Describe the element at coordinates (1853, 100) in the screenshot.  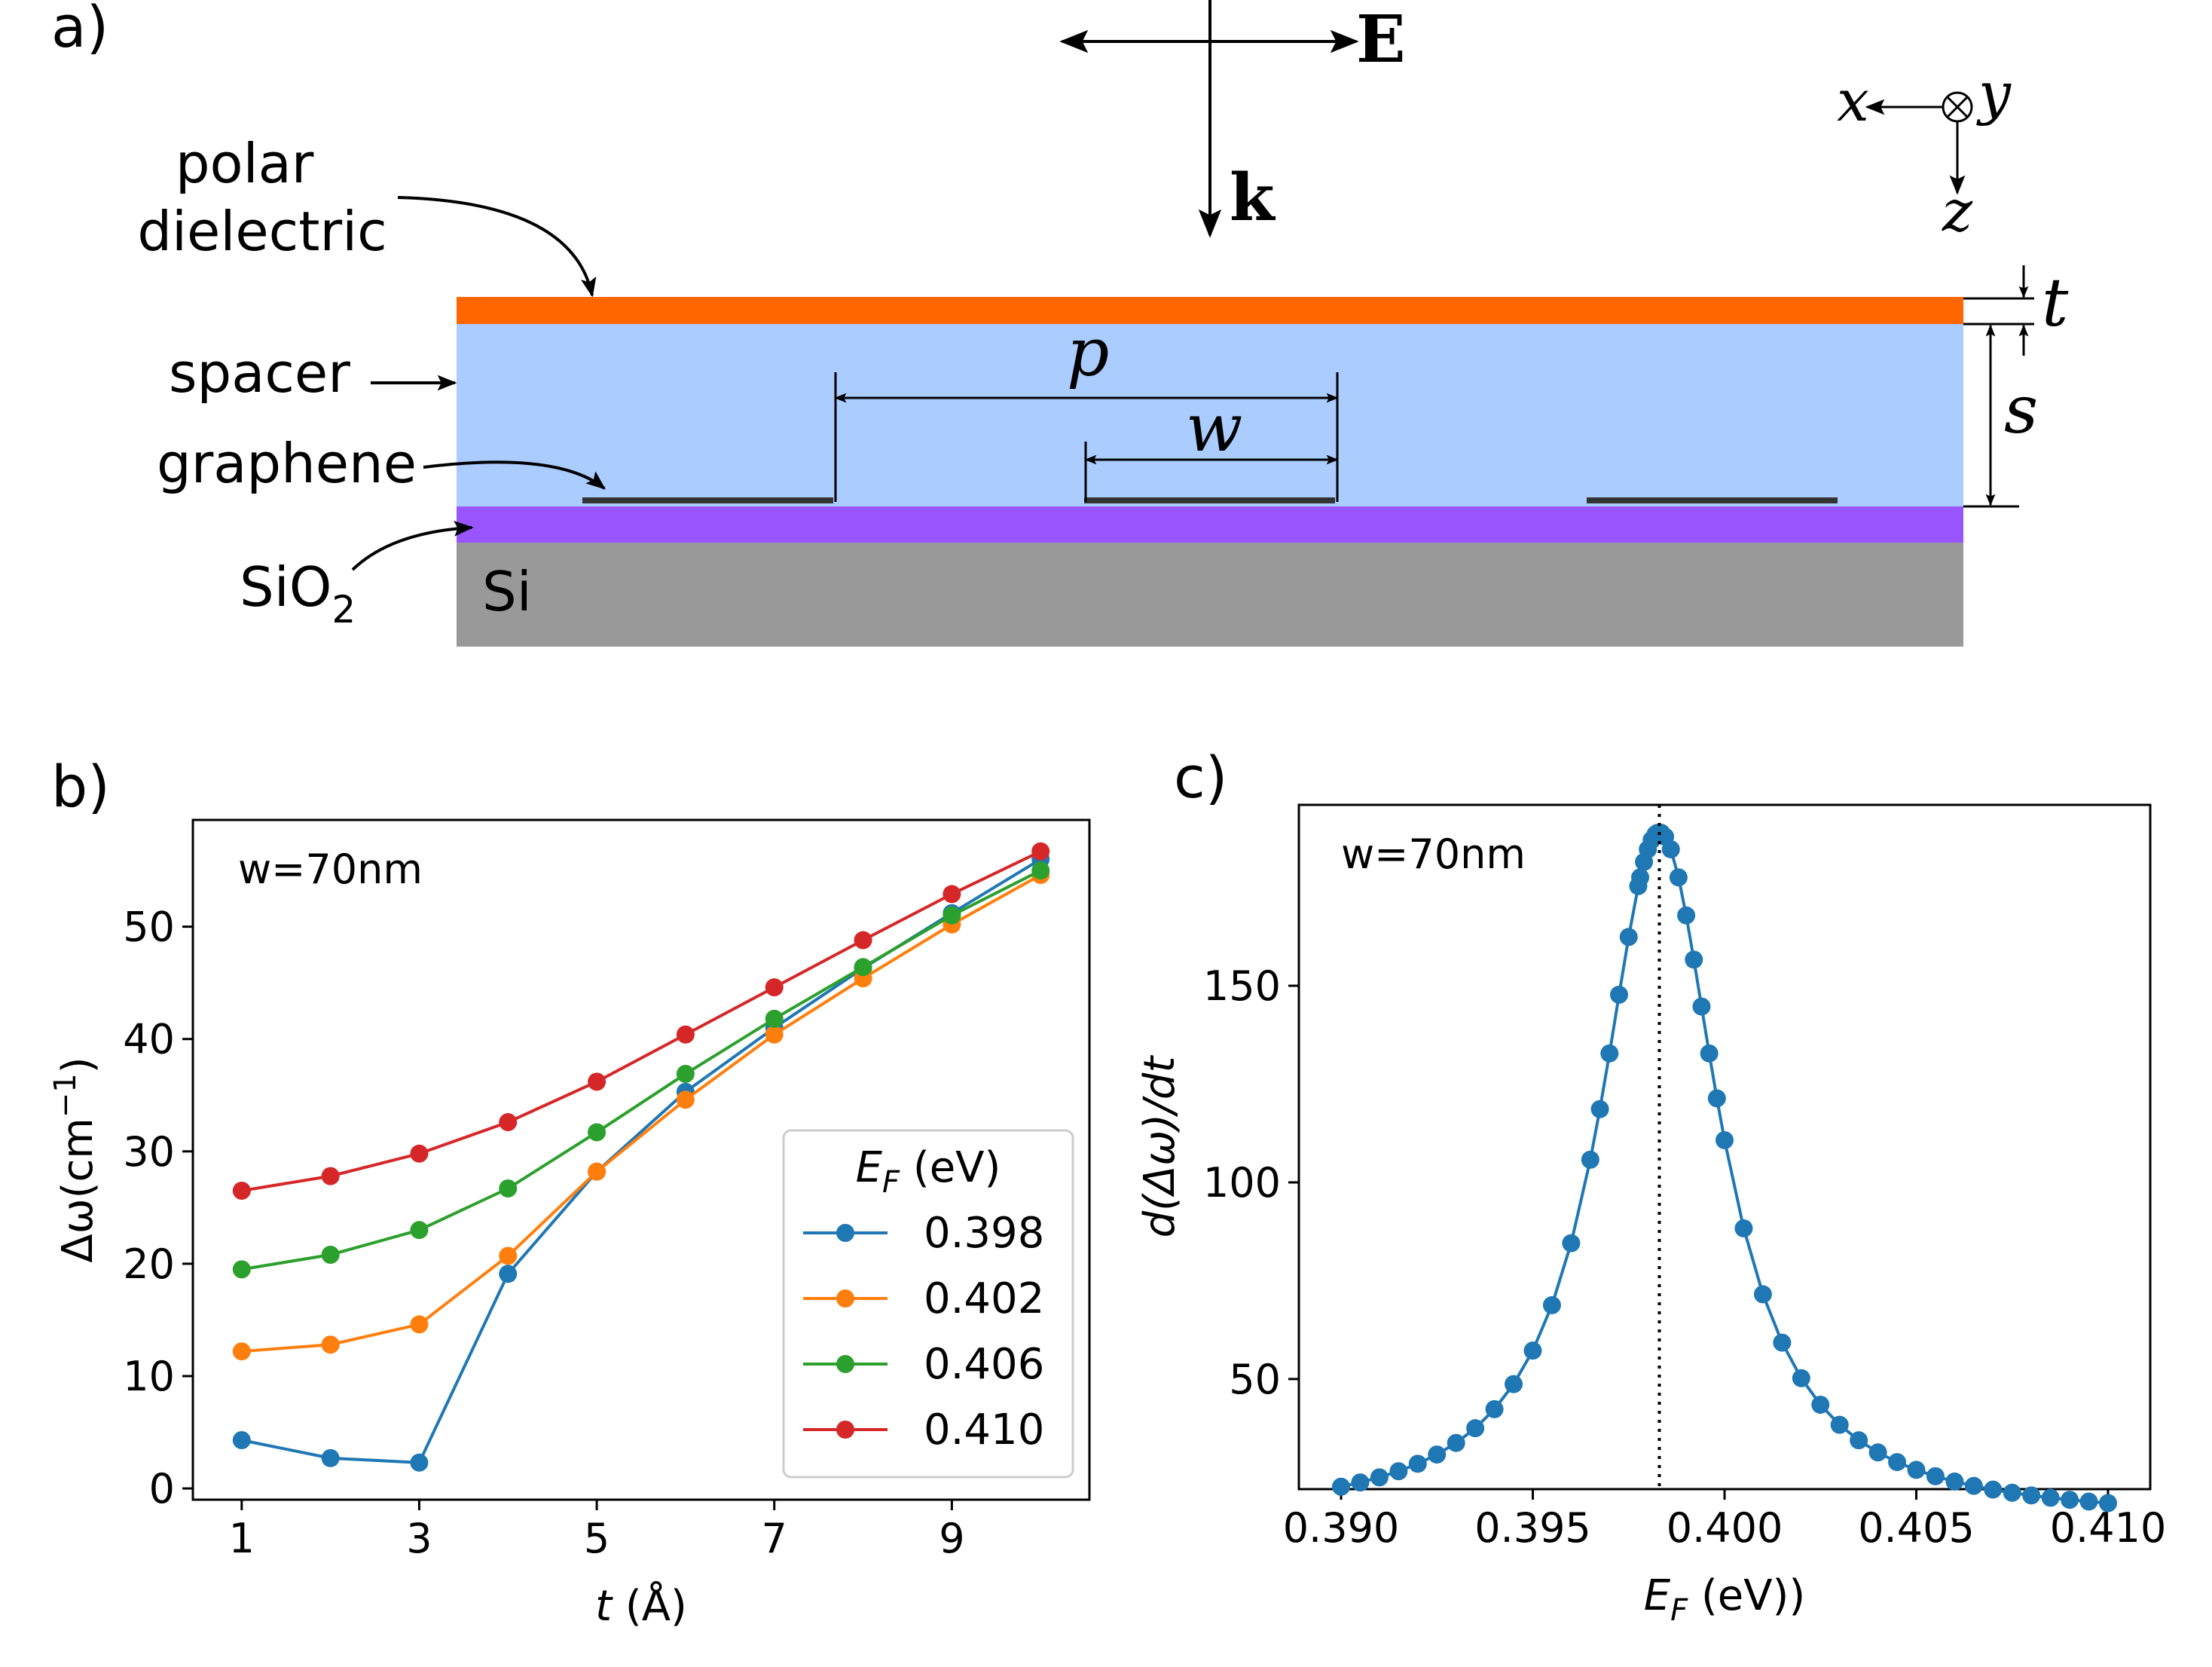
I see `x-axis-label: x` at that location.